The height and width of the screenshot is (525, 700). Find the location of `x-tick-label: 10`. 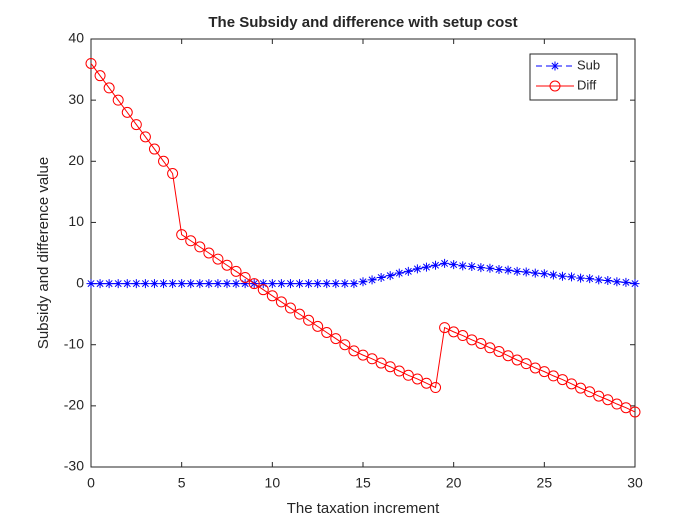

x-tick-label: 10 is located at coordinates (273, 483).